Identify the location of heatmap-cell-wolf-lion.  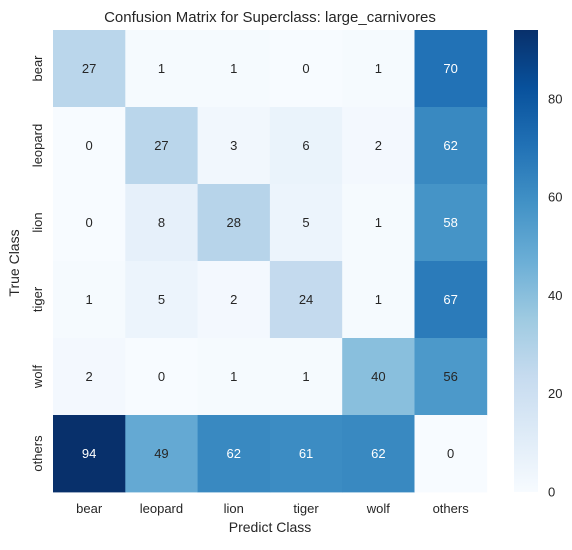
(234, 377).